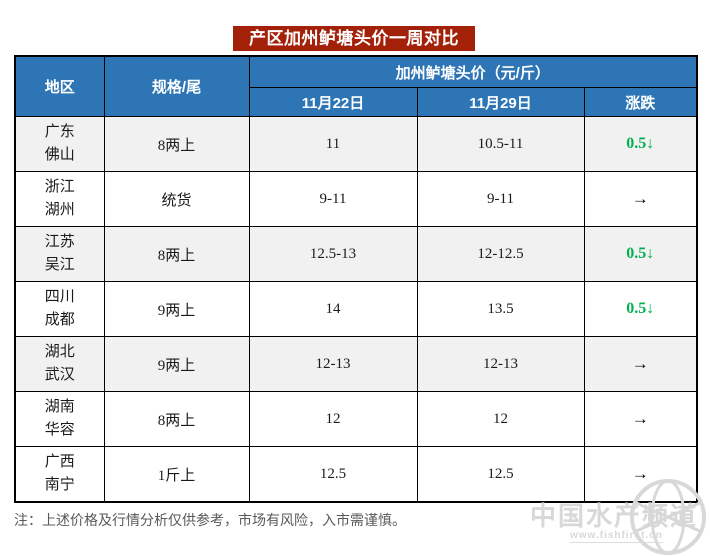 This screenshot has width=710, height=556. Describe the element at coordinates (640, 102) in the screenshot. I see `col-header-change: 涨跌` at that location.